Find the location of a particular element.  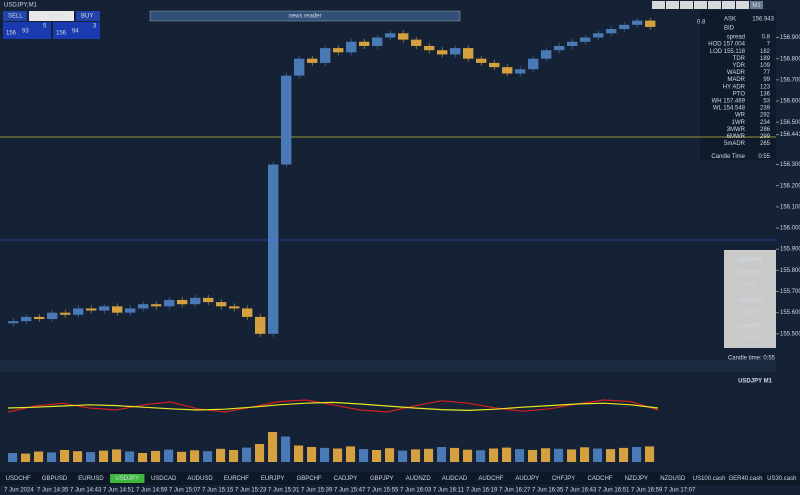

symbol-tab: AUDCAD is located at coordinates (455, 479).